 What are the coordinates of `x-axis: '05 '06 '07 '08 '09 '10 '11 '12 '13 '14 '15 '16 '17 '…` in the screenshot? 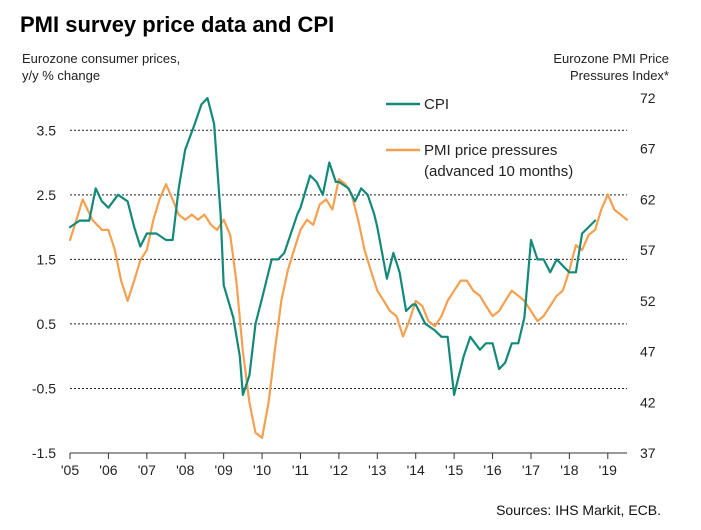 It's located at (344, 465).